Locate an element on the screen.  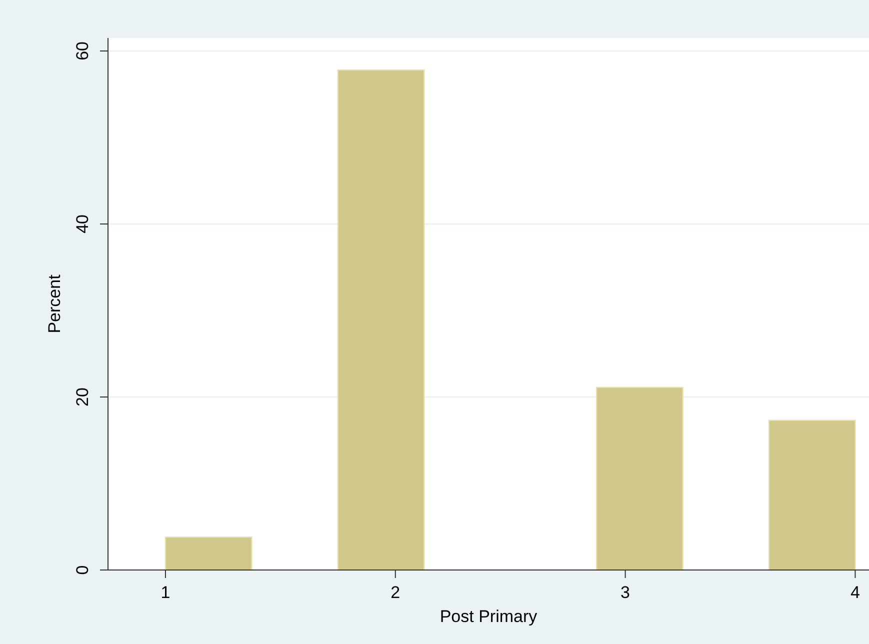
x-axis-title: Post Primary is located at coordinates (489, 616).